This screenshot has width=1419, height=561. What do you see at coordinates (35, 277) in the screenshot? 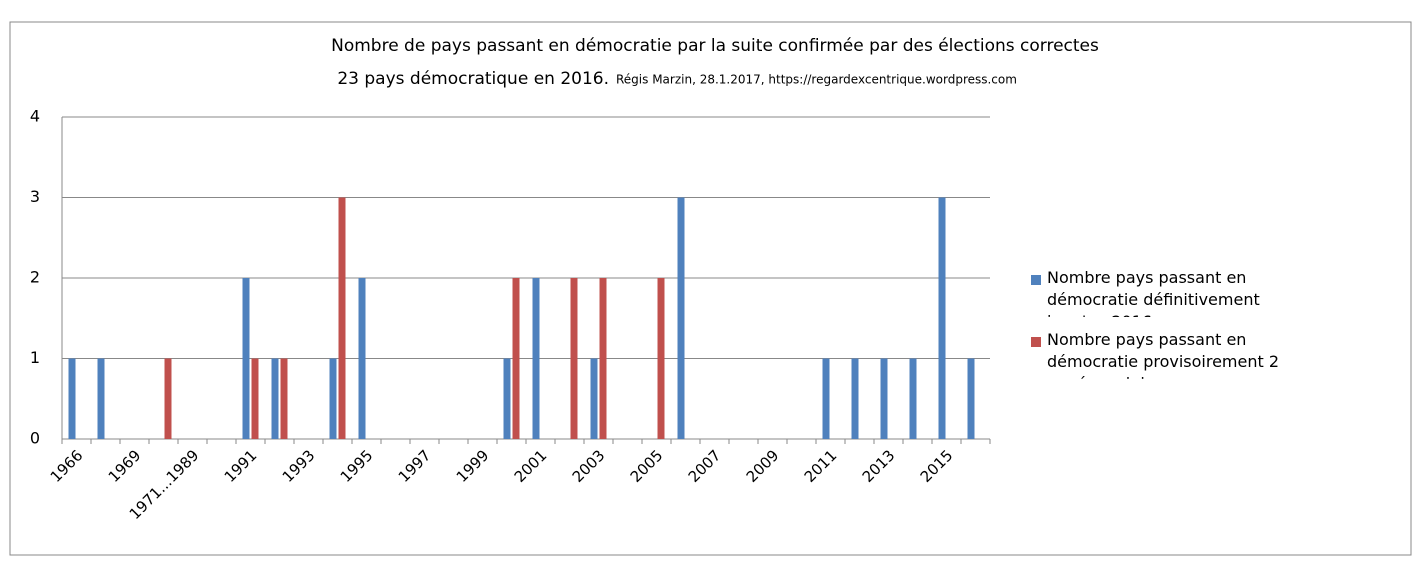
I see `y-tick-label: 2` at bounding box center [35, 277].